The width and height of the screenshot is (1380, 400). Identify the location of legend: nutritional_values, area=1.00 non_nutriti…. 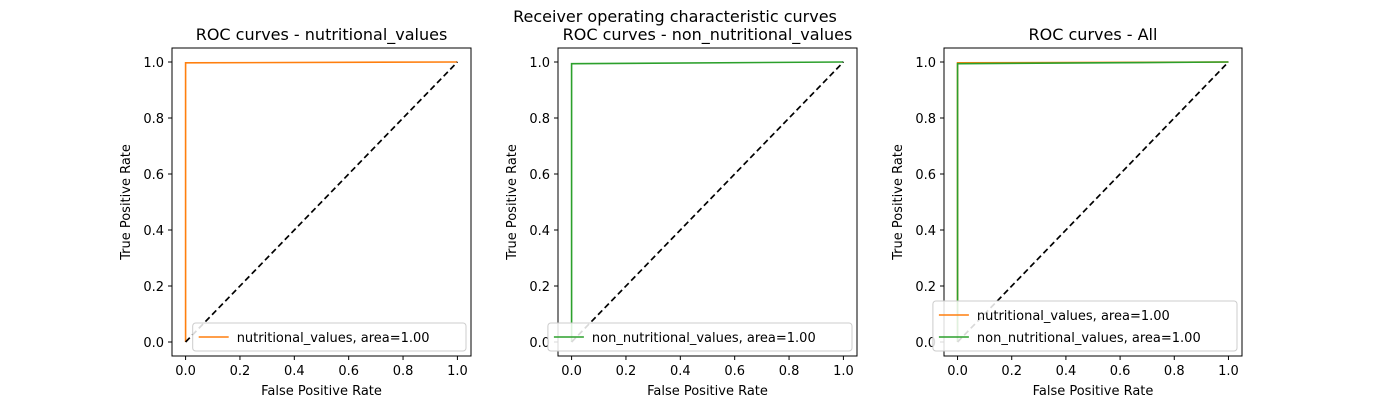
(1085, 326).